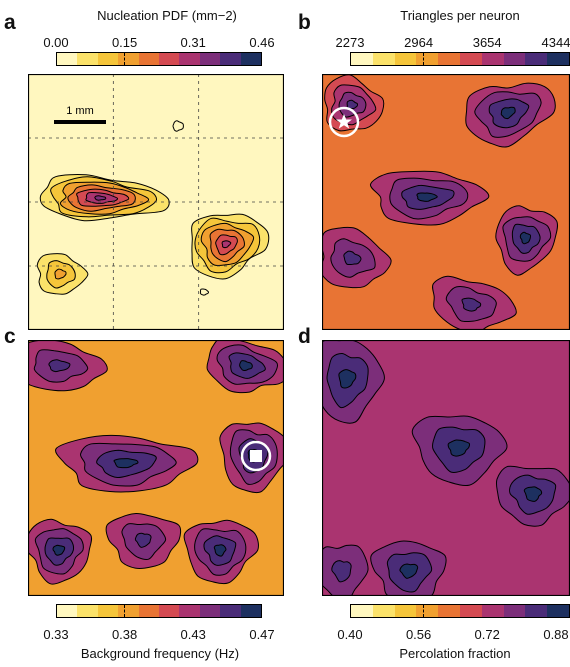 The image size is (570, 667). I want to click on square-marker, so click(256, 456).